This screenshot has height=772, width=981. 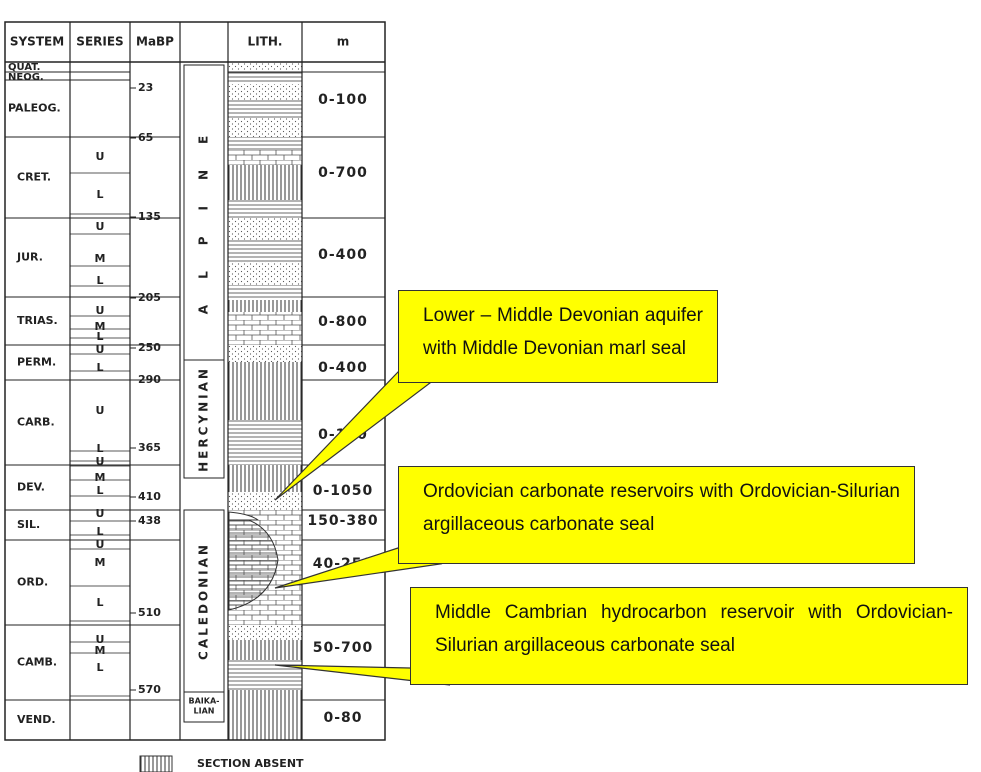 What do you see at coordinates (31, 487) in the screenshot?
I see `system-label: DEV.` at bounding box center [31, 487].